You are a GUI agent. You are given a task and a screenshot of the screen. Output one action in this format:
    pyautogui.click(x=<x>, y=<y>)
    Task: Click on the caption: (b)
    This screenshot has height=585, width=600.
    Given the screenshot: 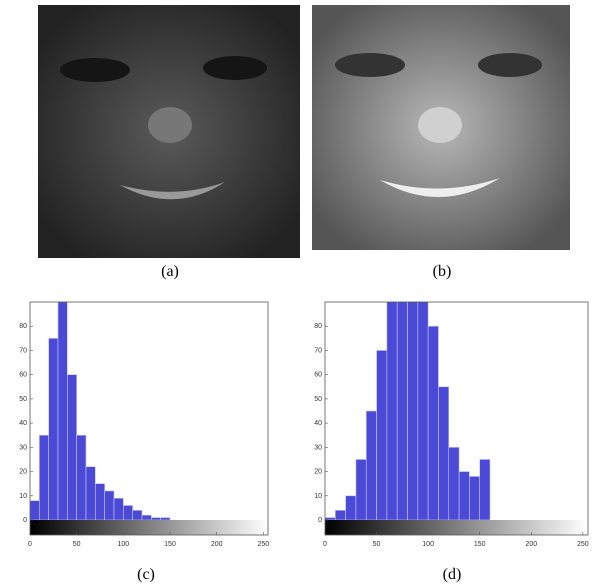 What is the action you would take?
    pyautogui.click(x=442, y=271)
    